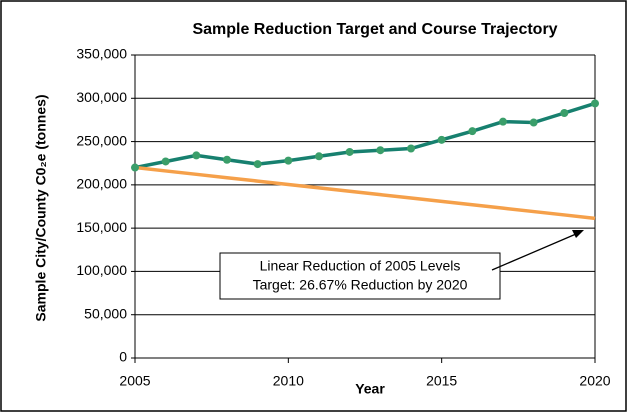  Describe the element at coordinates (441, 381) in the screenshot. I see `x-tick-label: 2015` at that location.